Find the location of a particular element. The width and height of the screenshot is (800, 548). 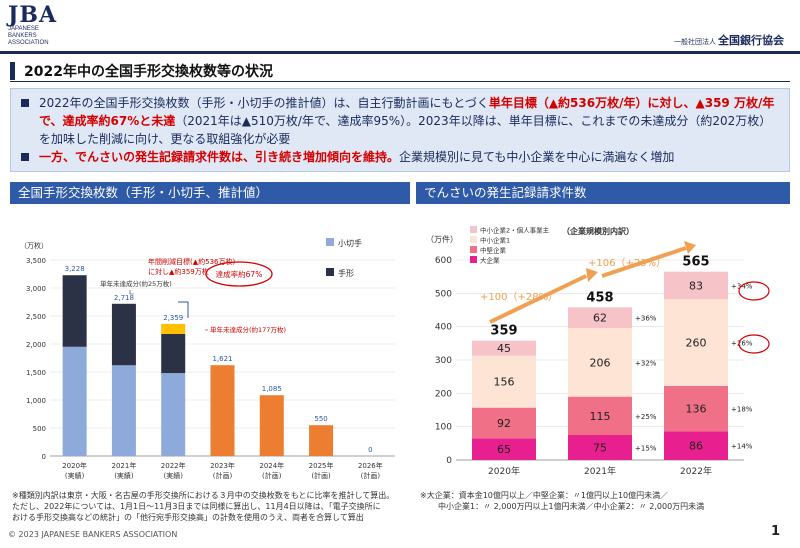

copyright: © 2023 JAPANESE BANKERS ASSOCIATION is located at coordinates (93, 534).